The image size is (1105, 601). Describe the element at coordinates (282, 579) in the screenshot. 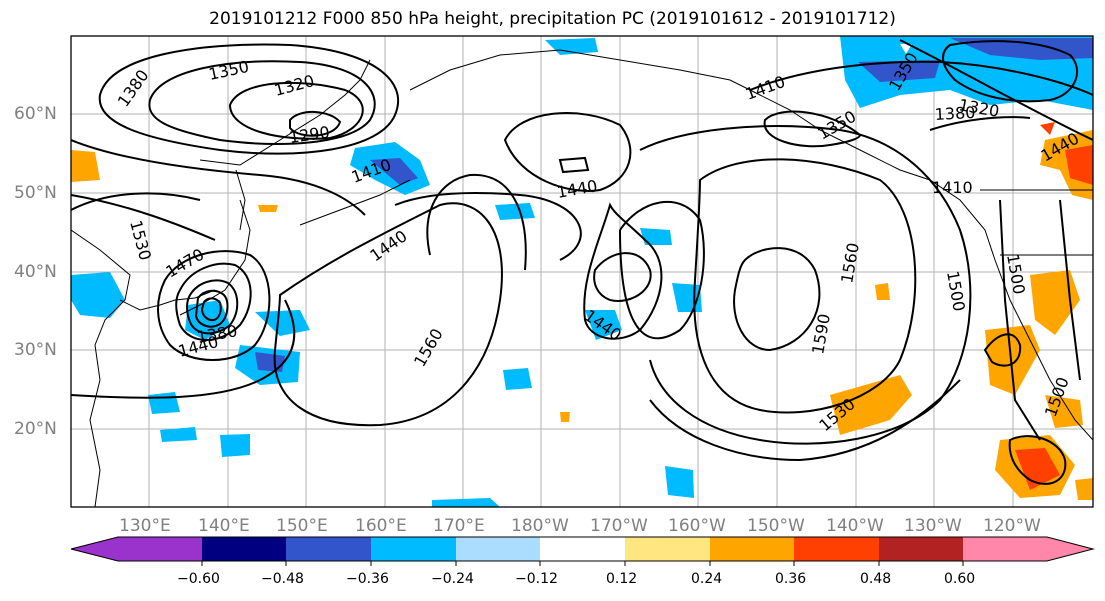

I see `colorbar-tick-label: −0.48` at that location.